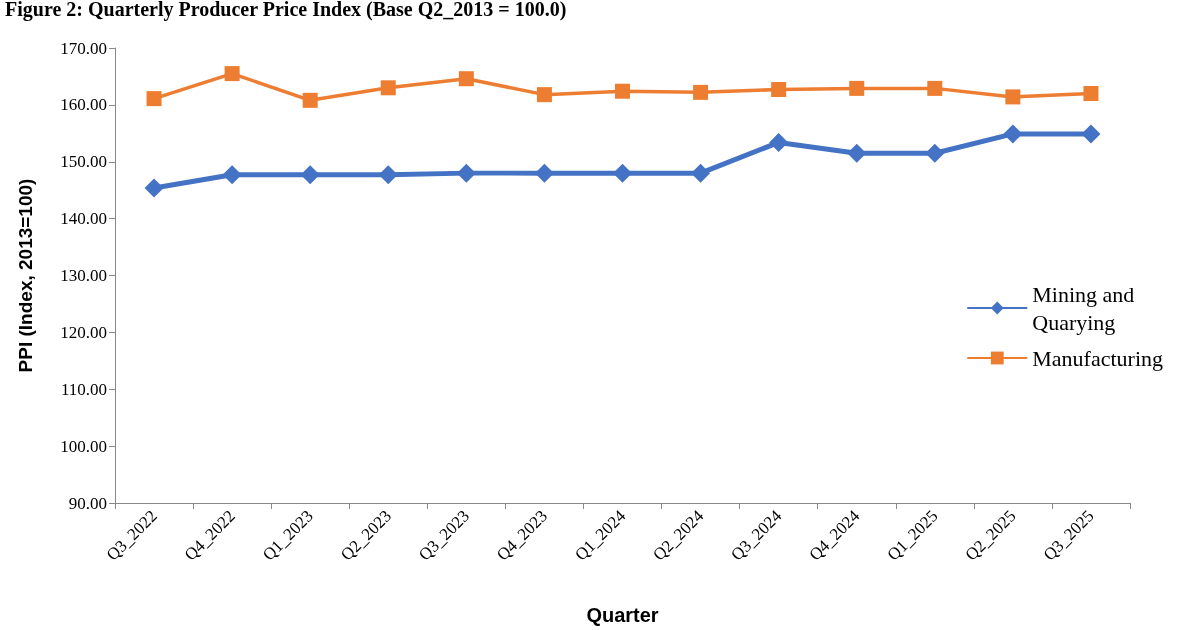 This screenshot has width=1178, height=630. What do you see at coordinates (83, 275) in the screenshot?
I see `y-tick-label: 130.00` at bounding box center [83, 275].